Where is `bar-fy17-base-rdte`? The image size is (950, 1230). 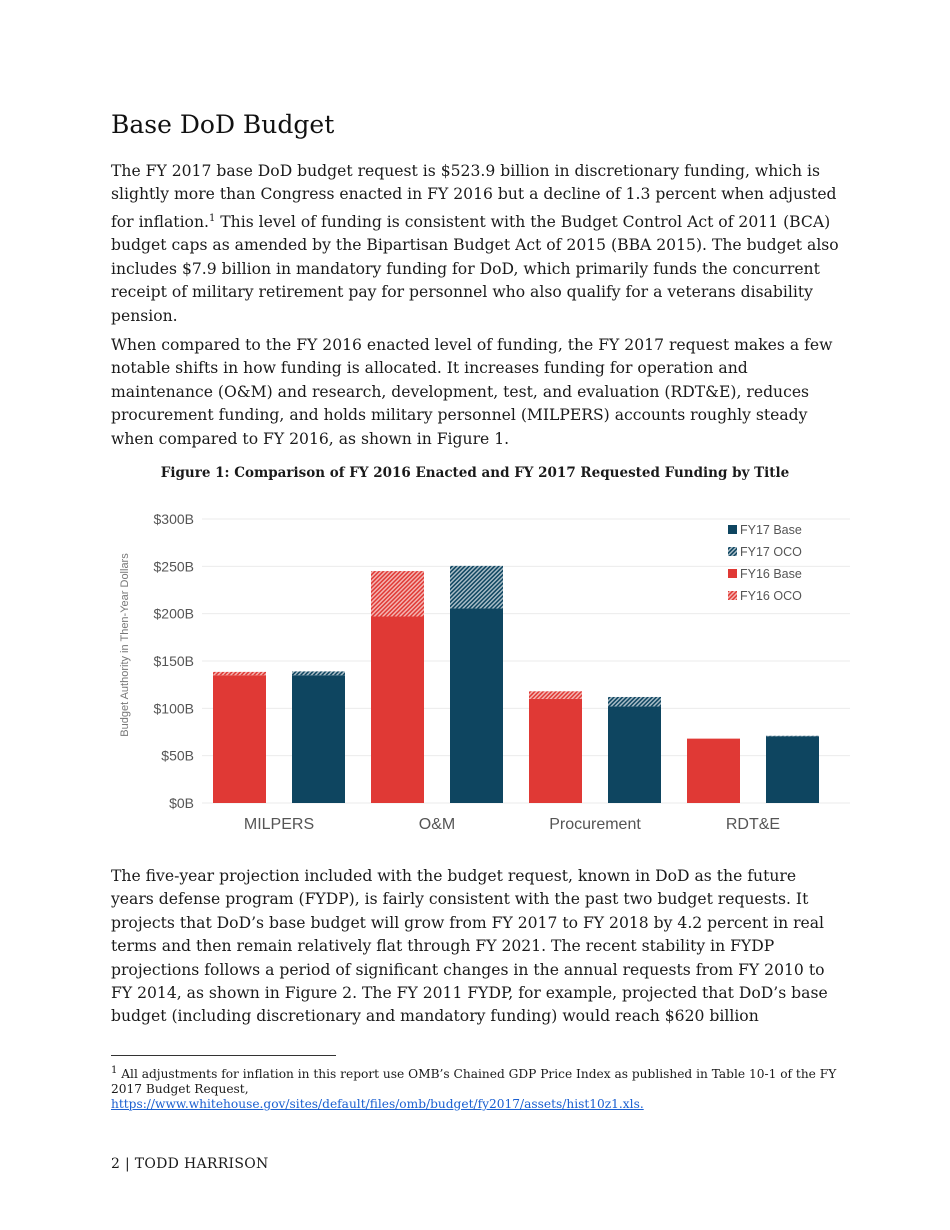
bar-fy17-base-rdte is located at coordinates (792, 769).